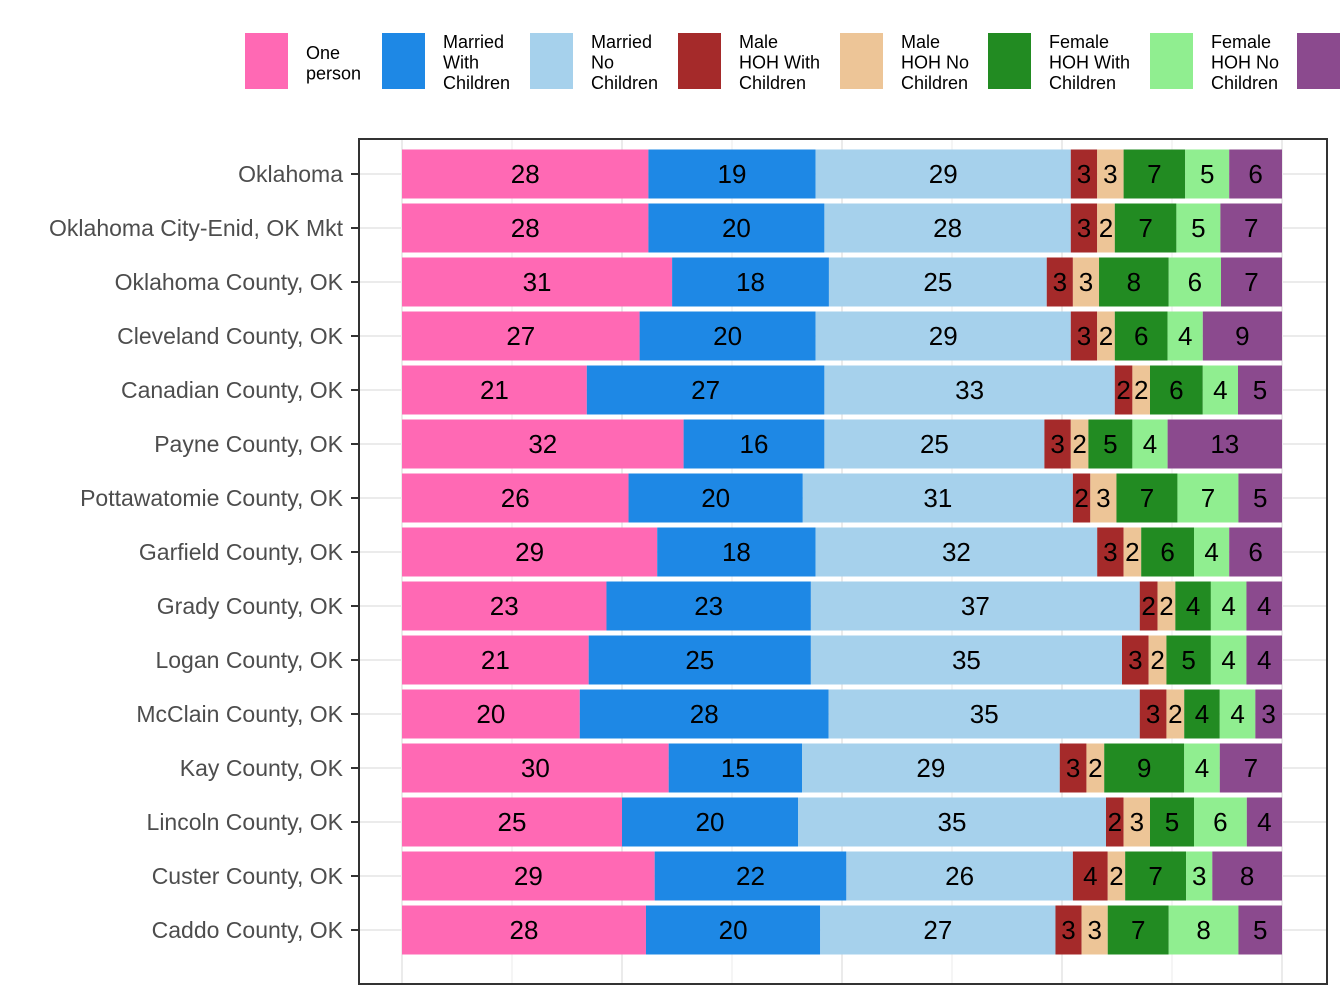  I want to click on data-label: 18, so click(736, 552).